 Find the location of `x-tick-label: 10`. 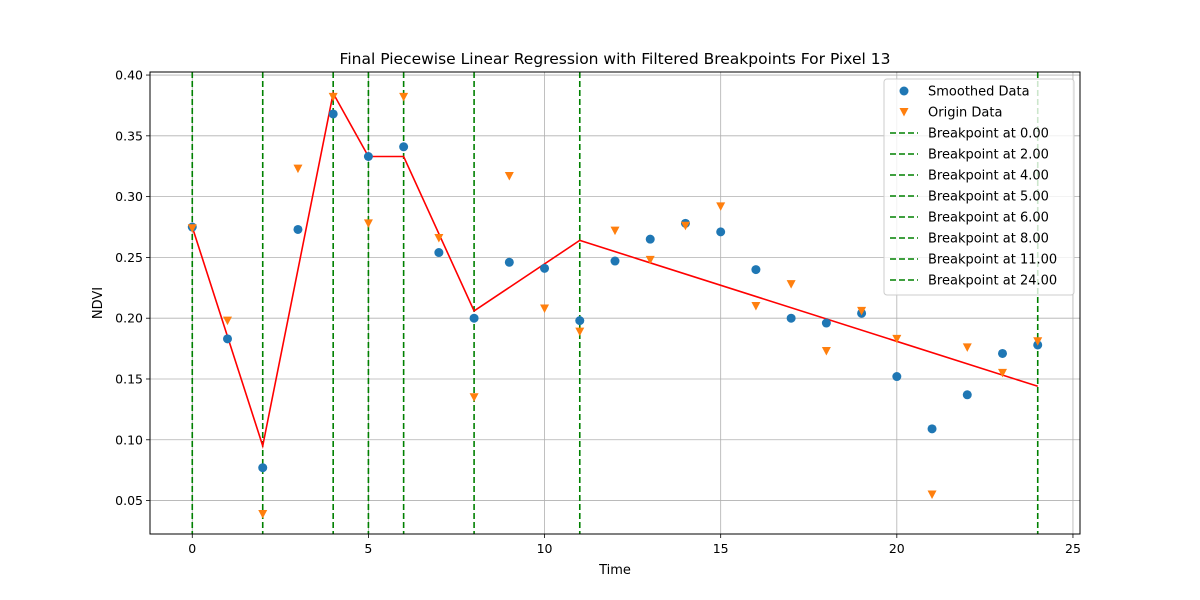

x-tick-label: 10 is located at coordinates (545, 548).